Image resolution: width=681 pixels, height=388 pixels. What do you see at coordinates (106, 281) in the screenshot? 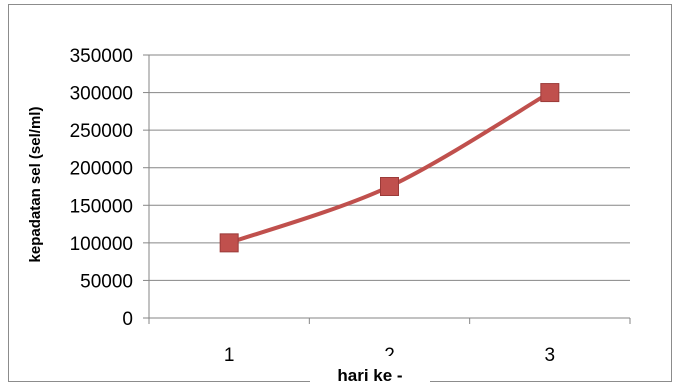
I see `y-tick-label: 50000` at bounding box center [106, 281].